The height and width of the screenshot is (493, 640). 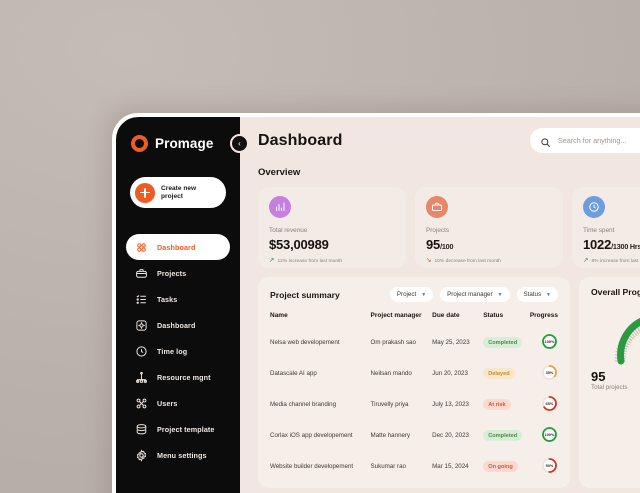 I want to click on svg-text: 35%, so click(x=550, y=373).